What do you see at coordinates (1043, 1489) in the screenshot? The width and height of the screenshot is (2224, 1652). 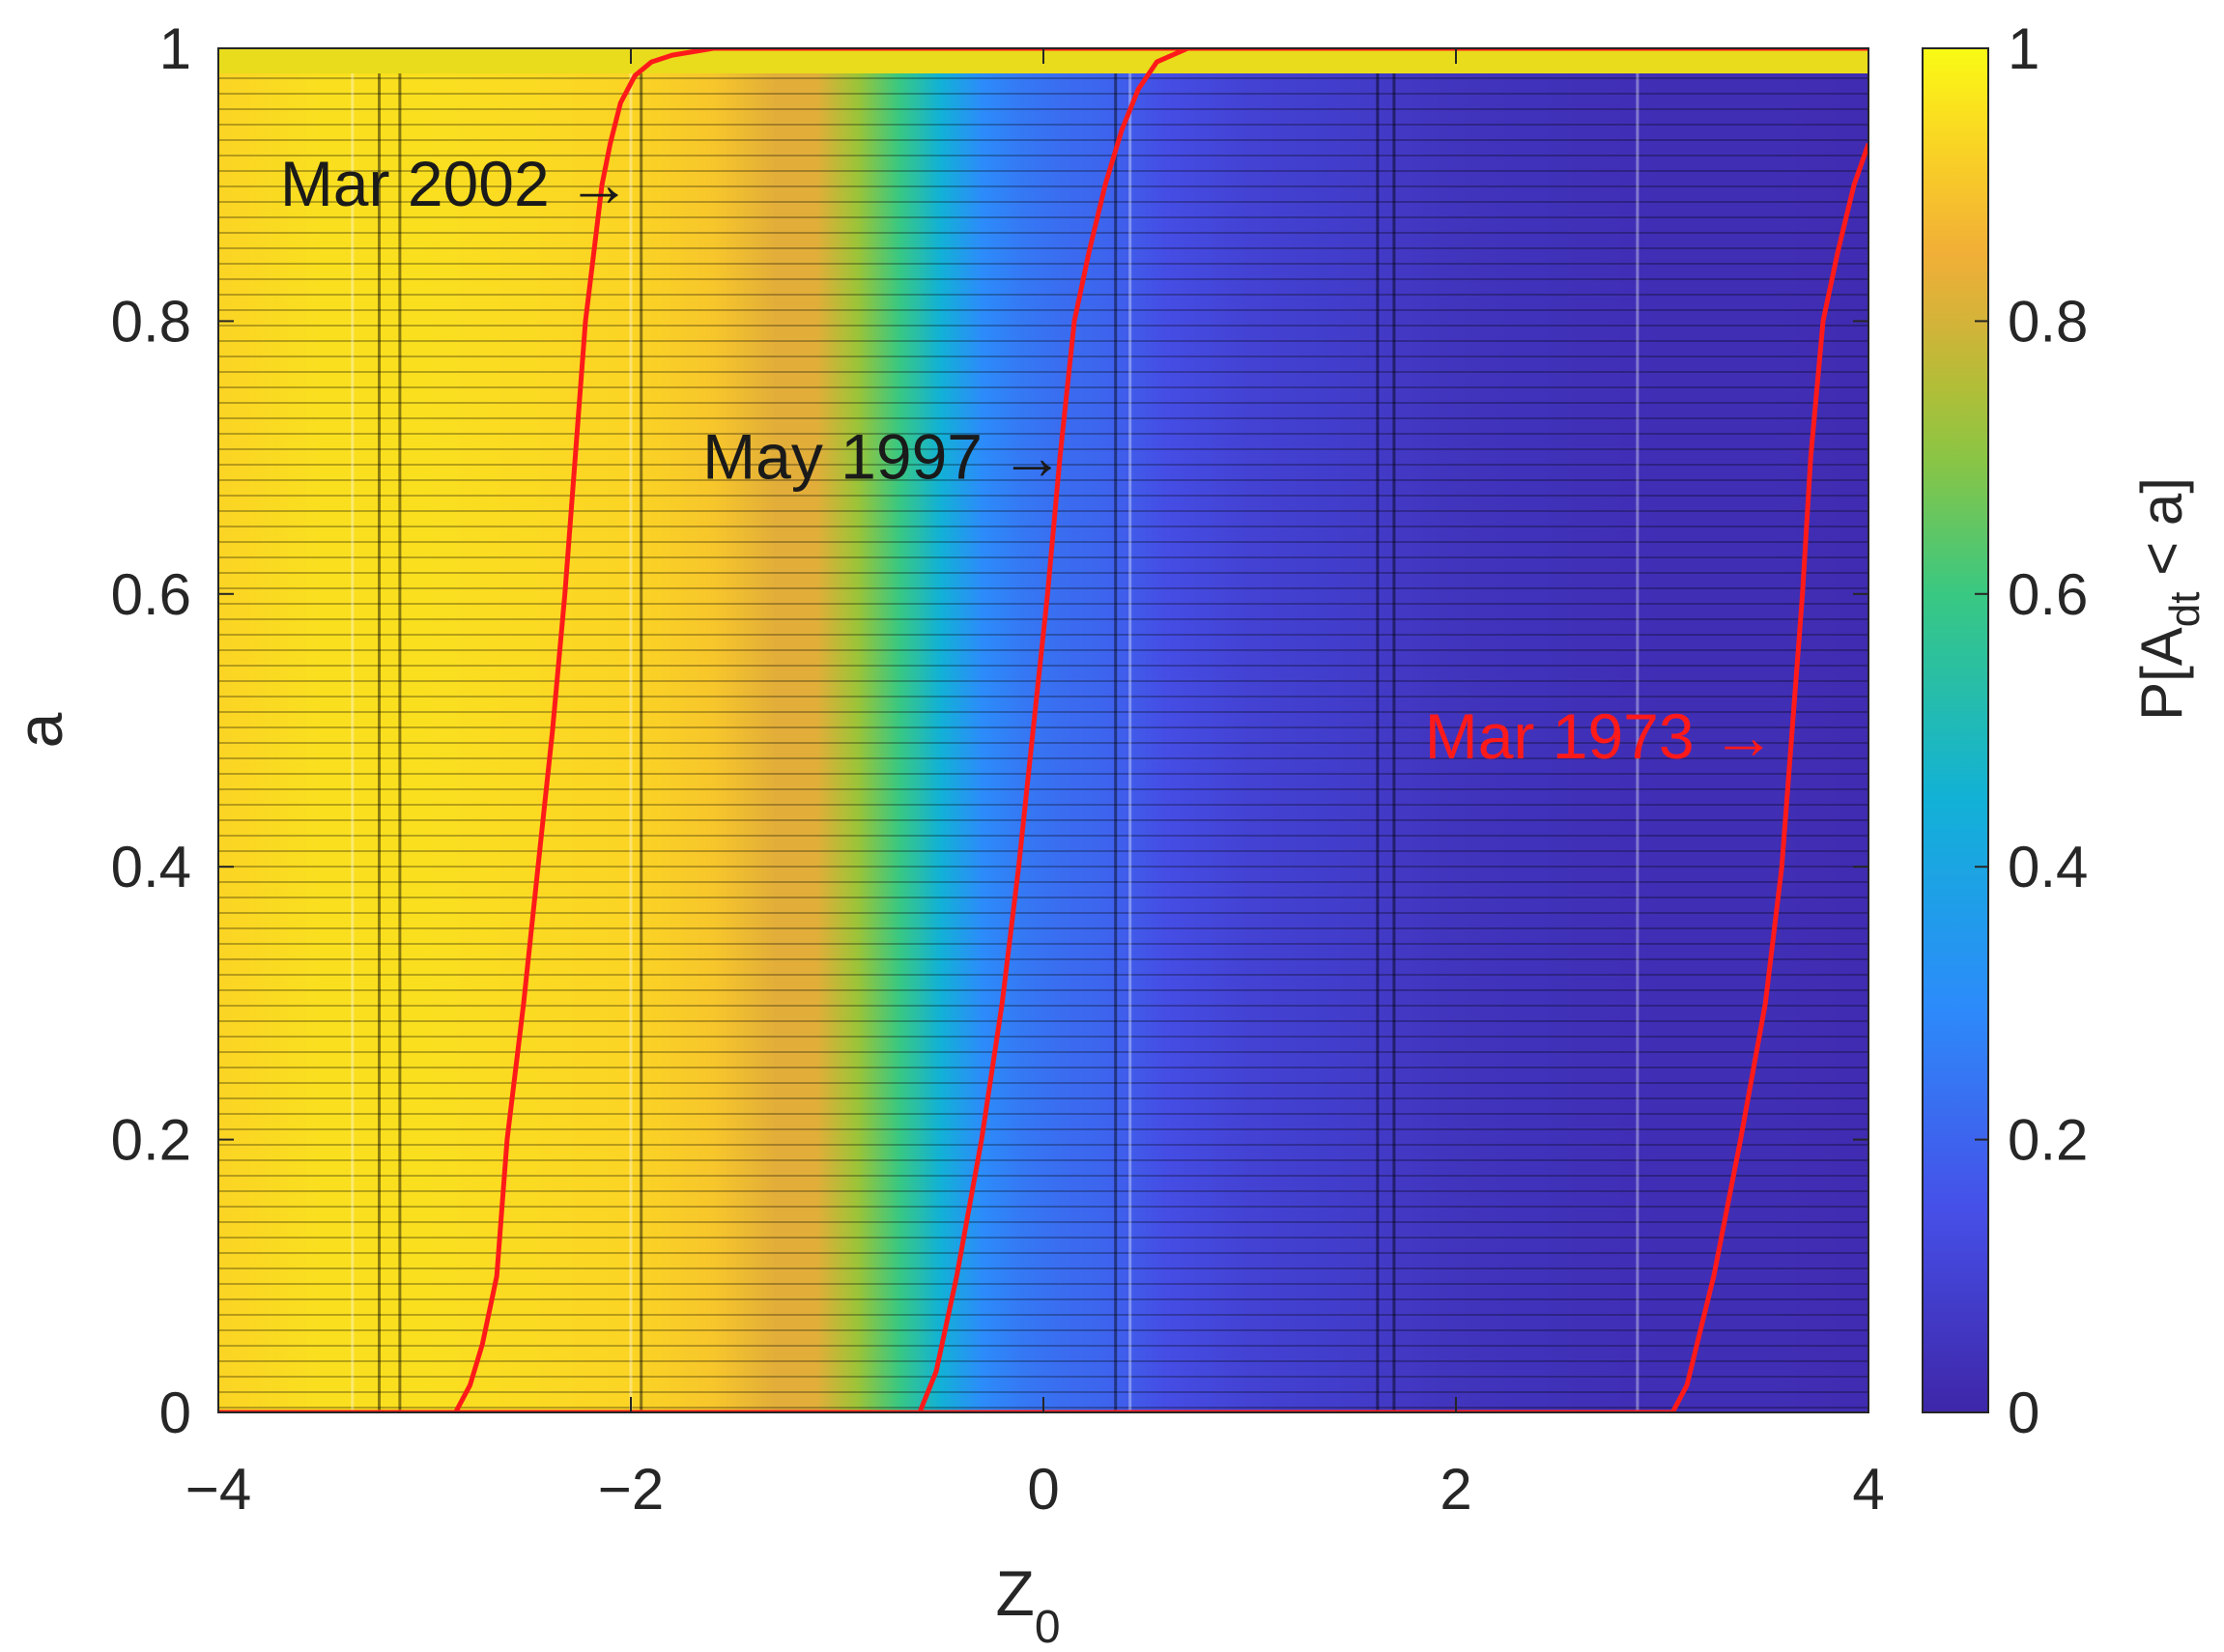 I see `x-tick-label: 0` at bounding box center [1043, 1489].